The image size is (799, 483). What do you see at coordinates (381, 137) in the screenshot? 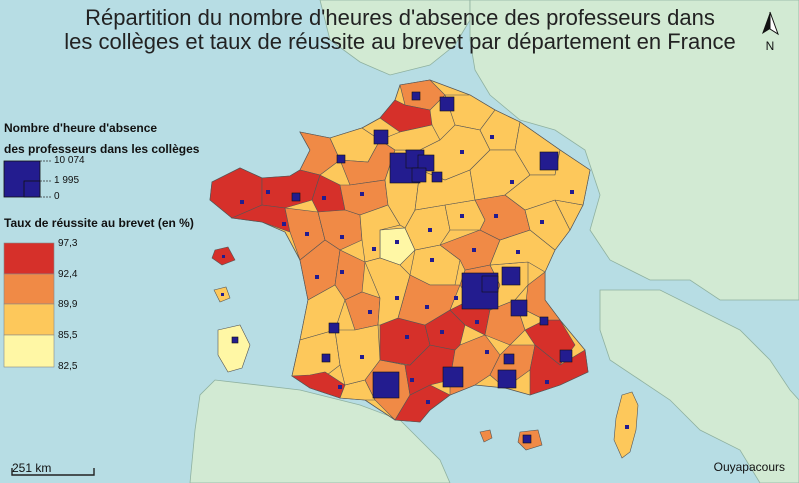
I see `symbol-eure` at bounding box center [381, 137].